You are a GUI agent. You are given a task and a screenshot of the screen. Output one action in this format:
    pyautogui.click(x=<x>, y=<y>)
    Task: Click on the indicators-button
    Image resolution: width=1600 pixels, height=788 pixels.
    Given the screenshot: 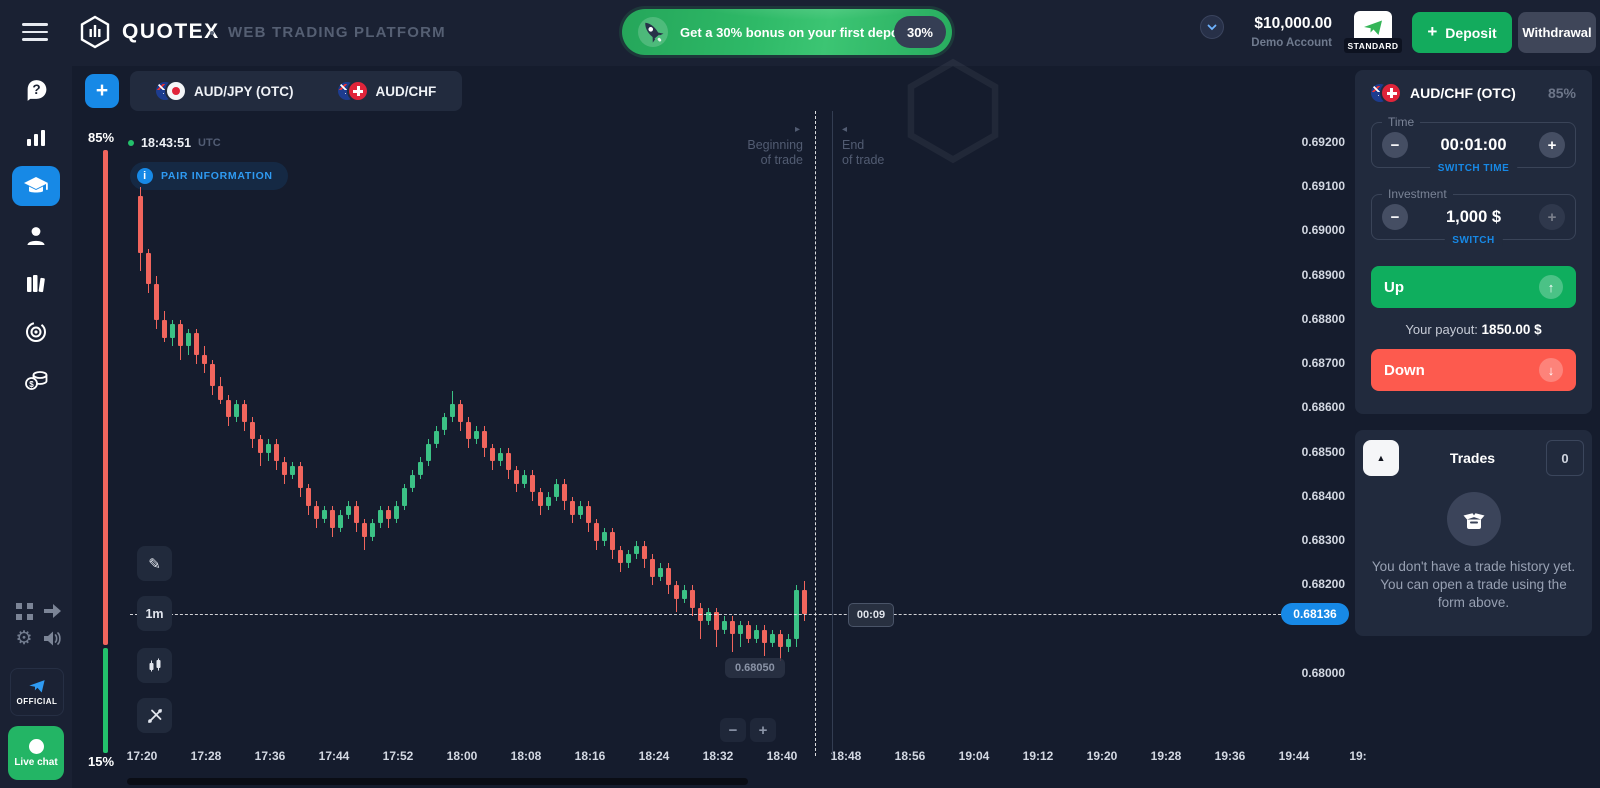 What is the action you would take?
    pyautogui.click(x=154, y=715)
    